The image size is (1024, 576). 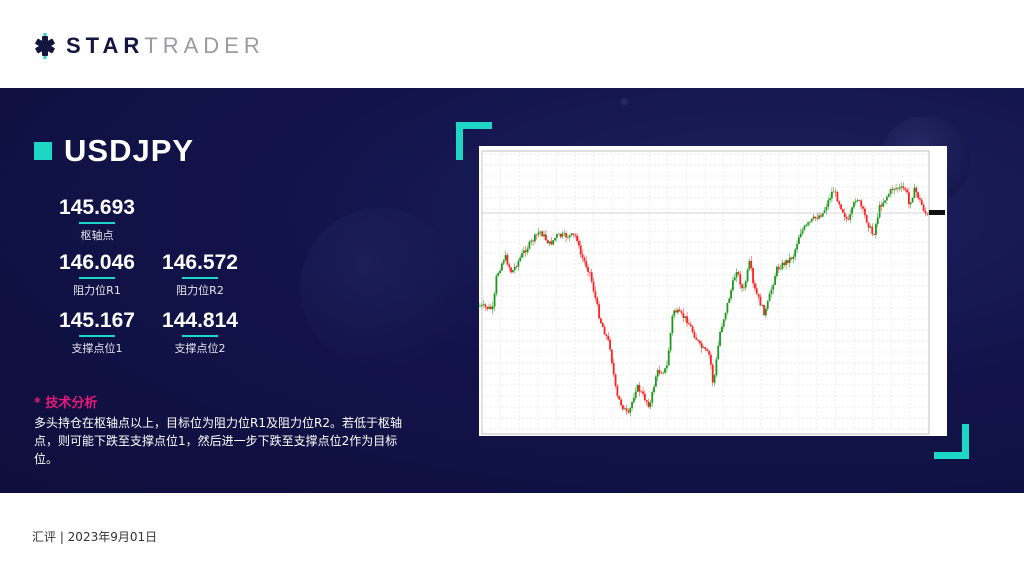 What do you see at coordinates (114, 151) in the screenshot?
I see `pair-title: USDJPY` at bounding box center [114, 151].